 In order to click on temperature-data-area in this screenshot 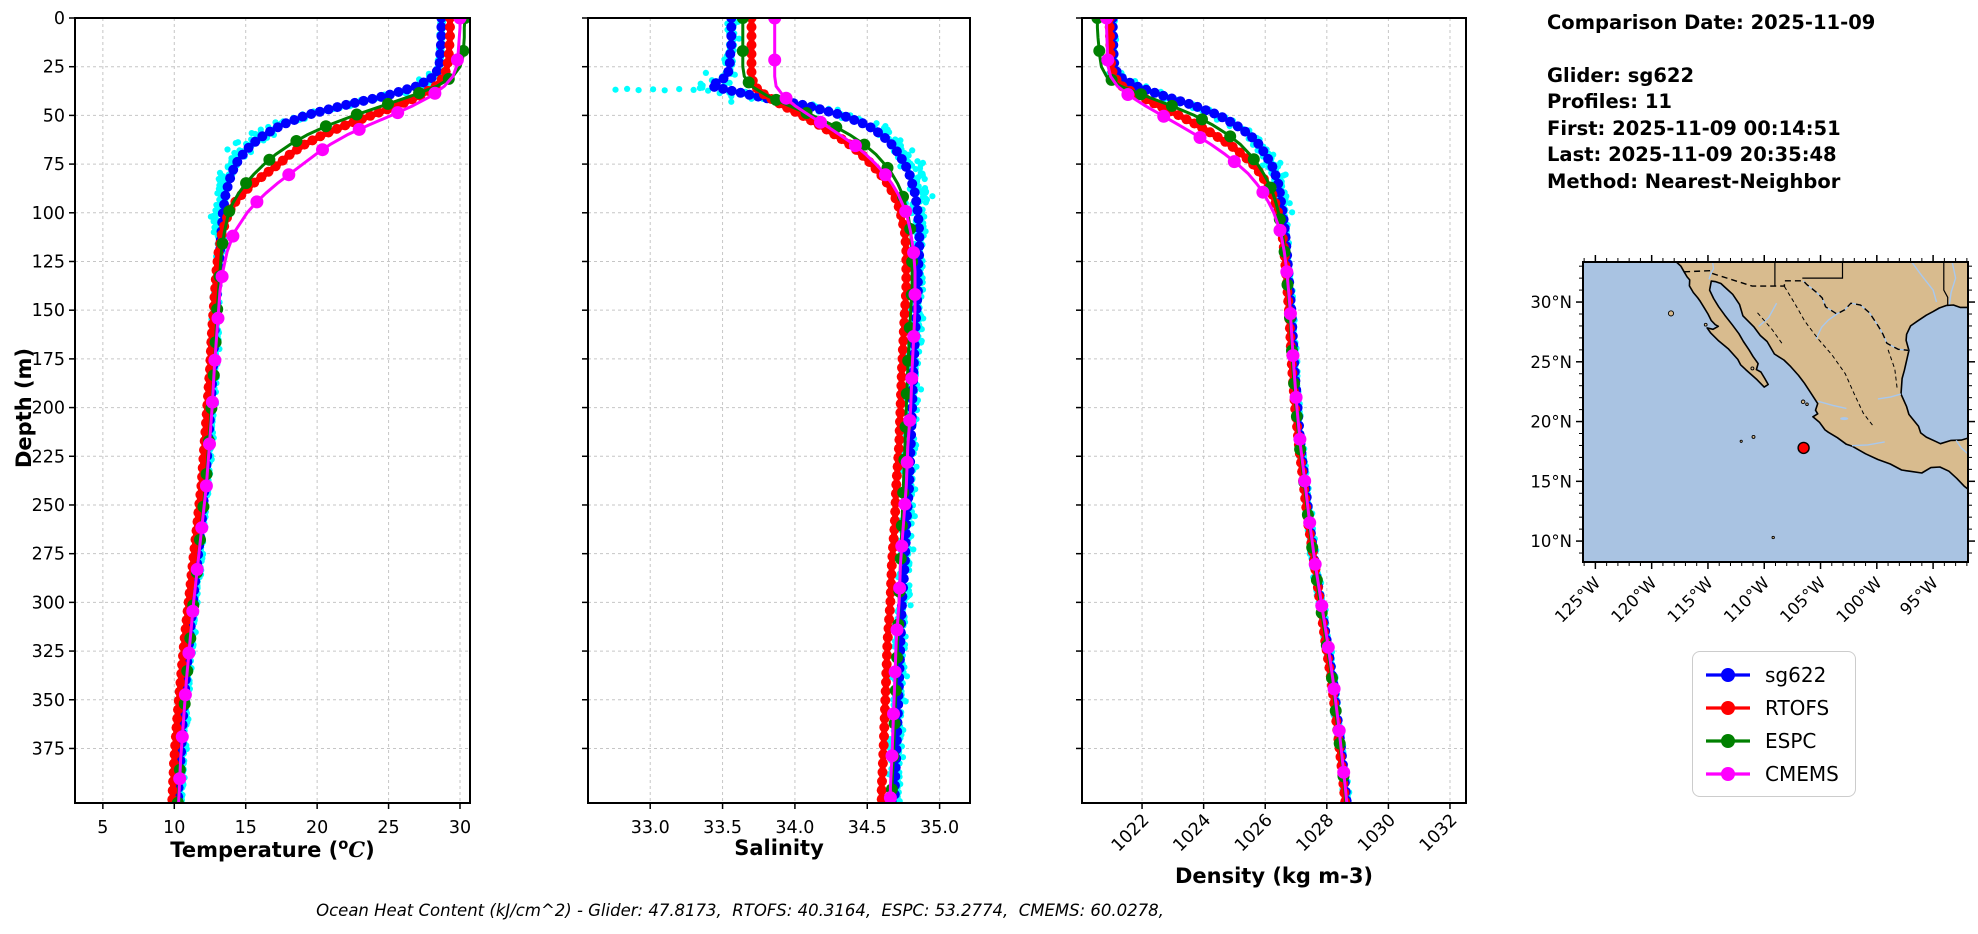, I will do `click(318, 410)`.